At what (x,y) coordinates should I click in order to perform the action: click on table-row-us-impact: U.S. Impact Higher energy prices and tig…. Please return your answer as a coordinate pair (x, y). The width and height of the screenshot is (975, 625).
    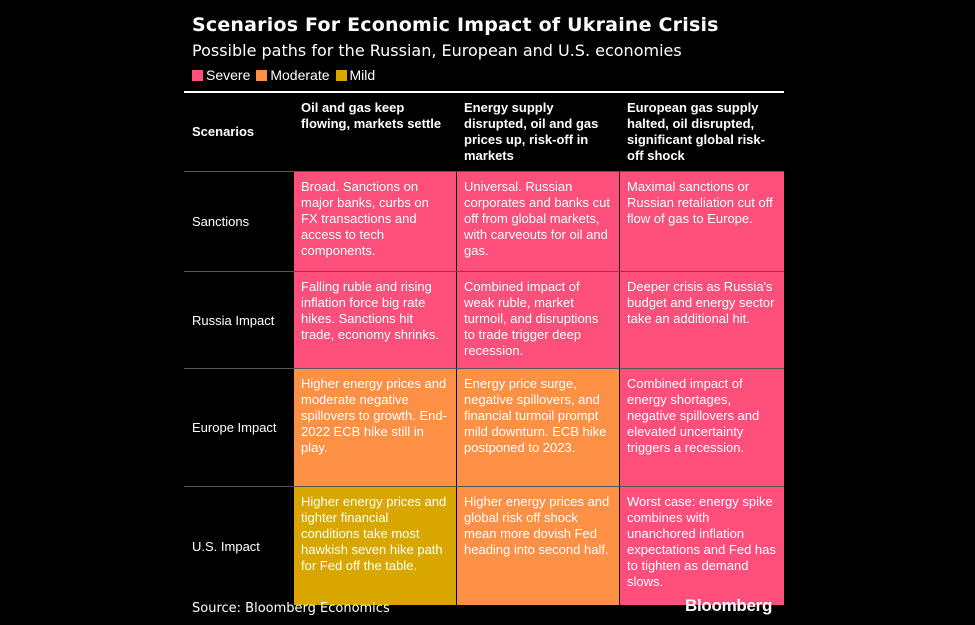
    Looking at the image, I should click on (484, 545).